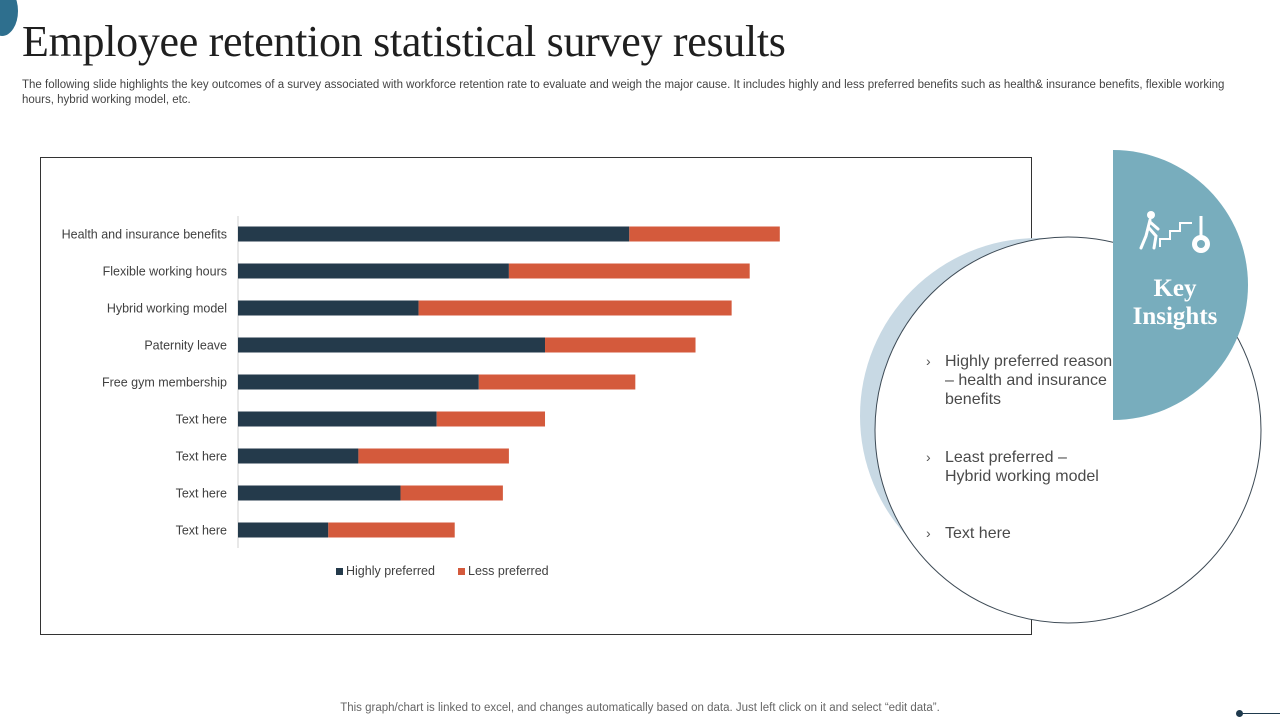 This screenshot has height=720, width=1280. I want to click on category-label: Hybrid working model, so click(167, 309).